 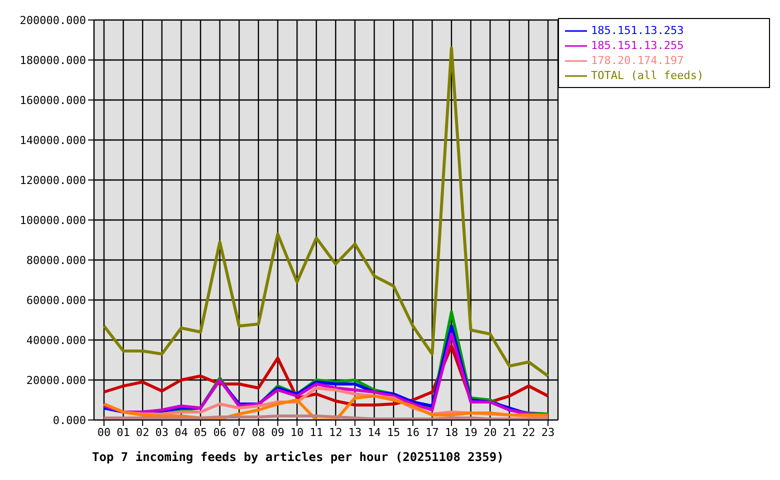 I want to click on x-tick-label: 14, so click(x=375, y=432).